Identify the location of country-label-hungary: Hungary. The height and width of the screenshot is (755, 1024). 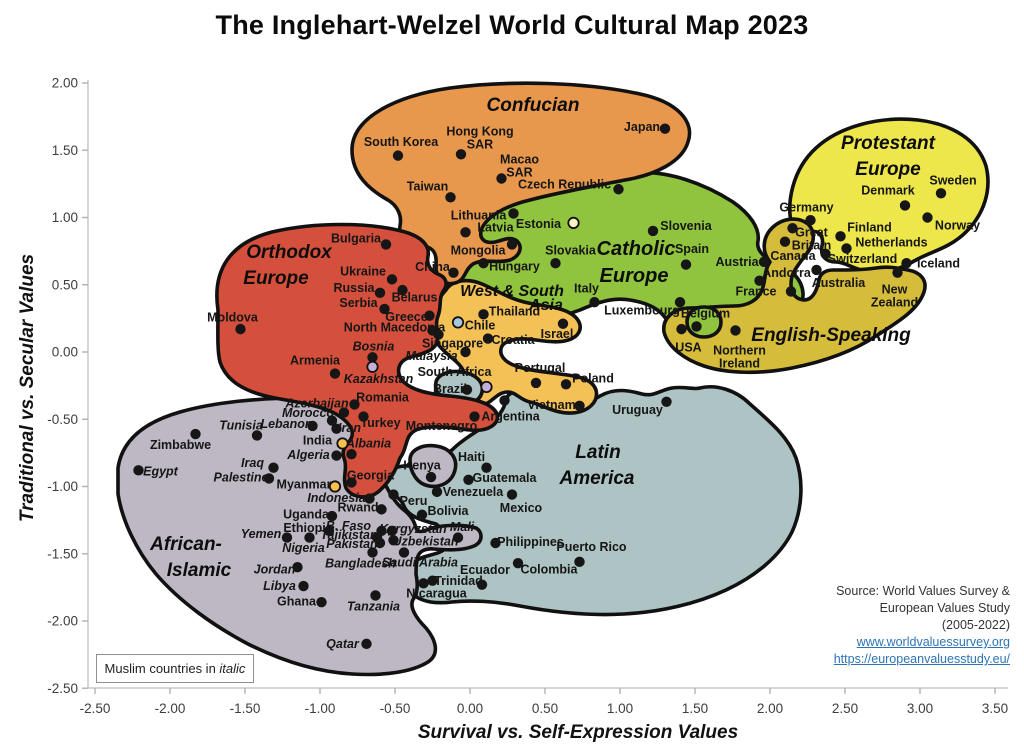
(514, 266).